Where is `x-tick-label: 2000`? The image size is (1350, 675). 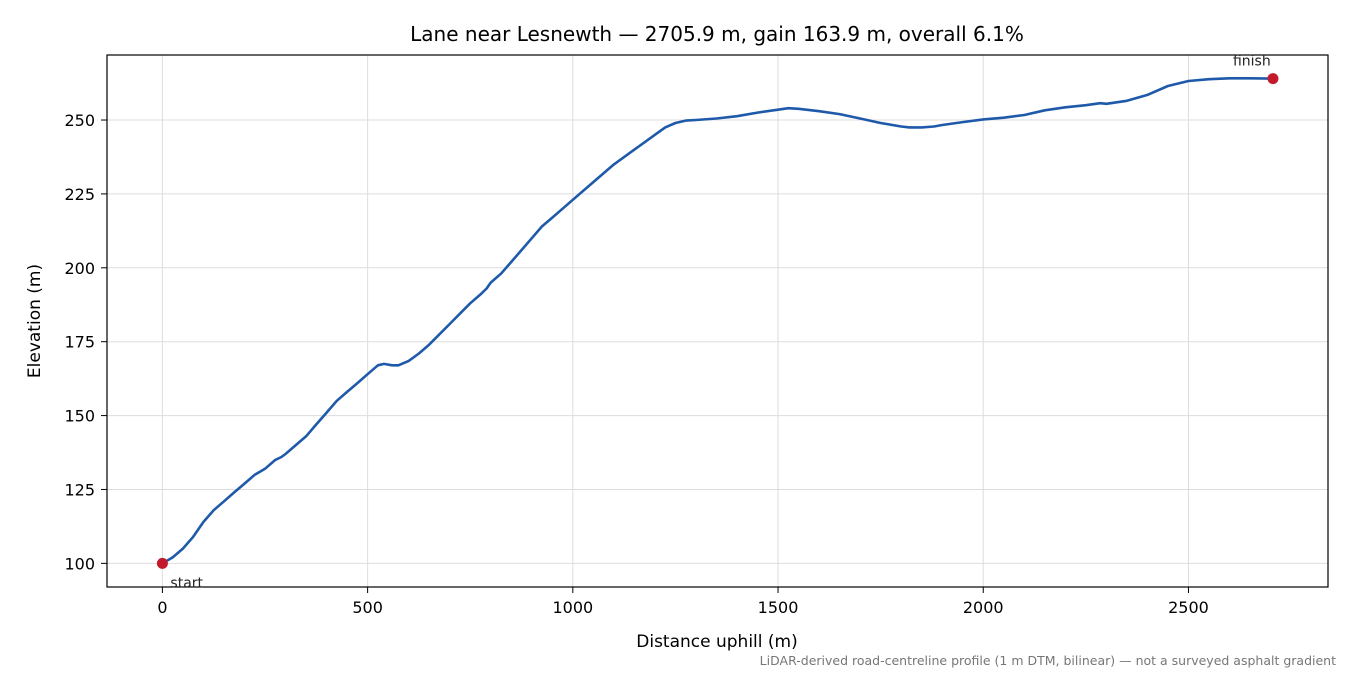 x-tick-label: 2000 is located at coordinates (983, 607).